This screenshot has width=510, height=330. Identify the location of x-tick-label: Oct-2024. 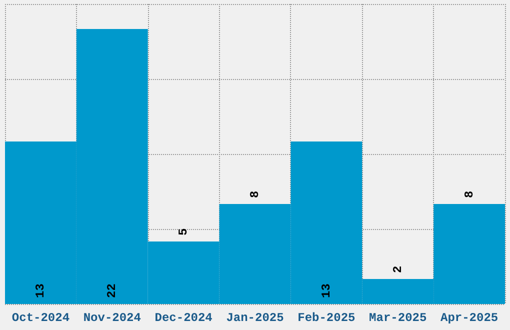
(41, 318).